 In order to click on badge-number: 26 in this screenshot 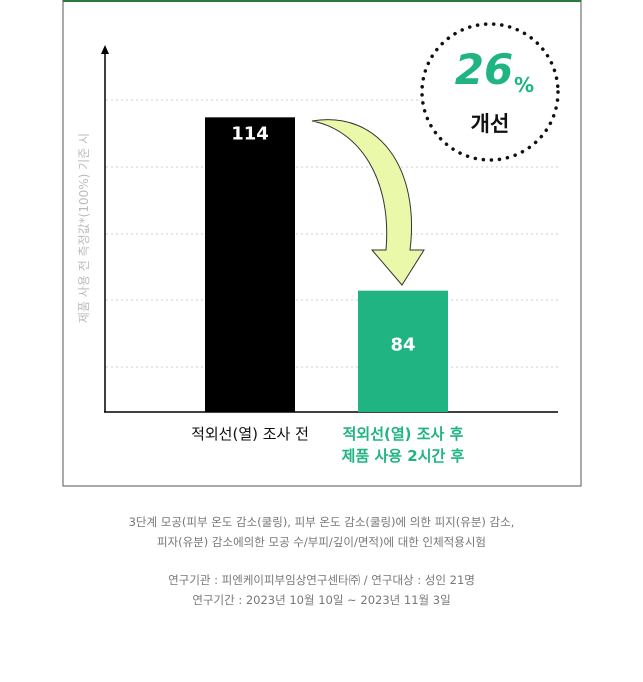, I will do `click(484, 69)`.